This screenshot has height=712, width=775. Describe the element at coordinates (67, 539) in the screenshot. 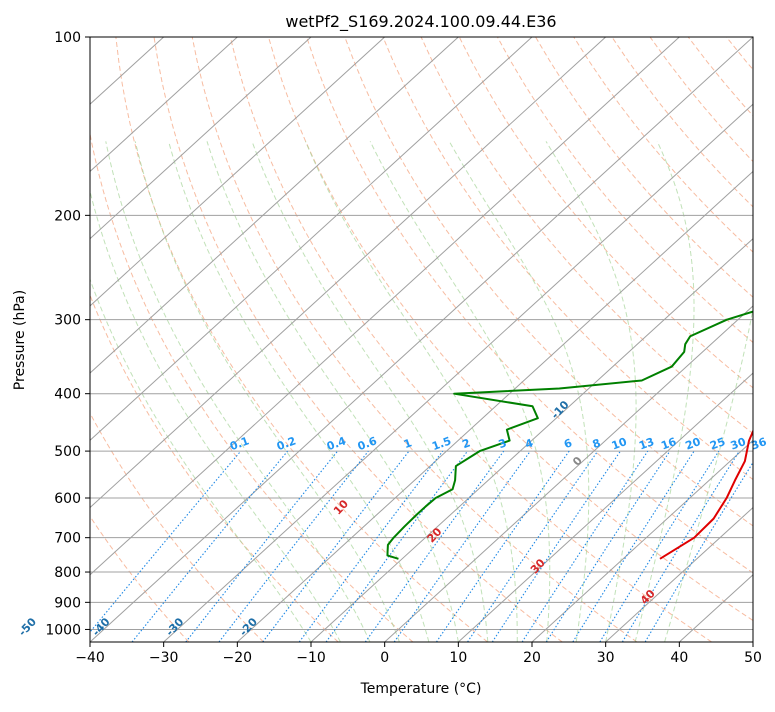

I see `y-tick-label: 700` at that location.